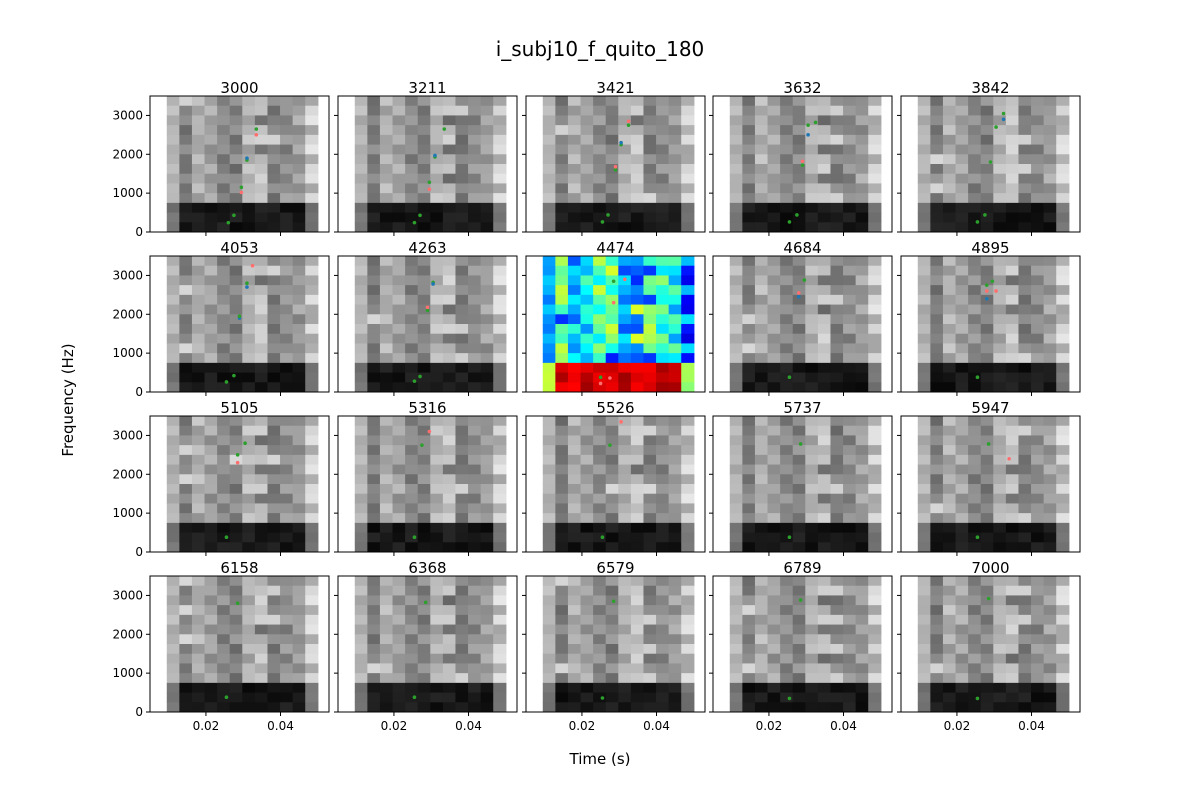  Describe the element at coordinates (139, 392) in the screenshot. I see `y-tick-label: 0` at that location.